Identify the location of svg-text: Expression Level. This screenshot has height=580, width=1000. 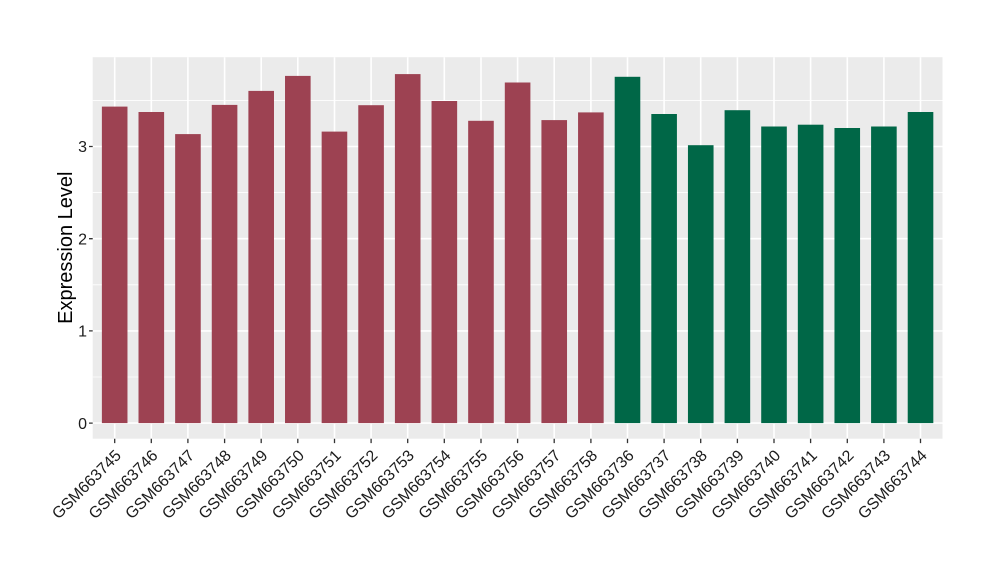
(66, 248).